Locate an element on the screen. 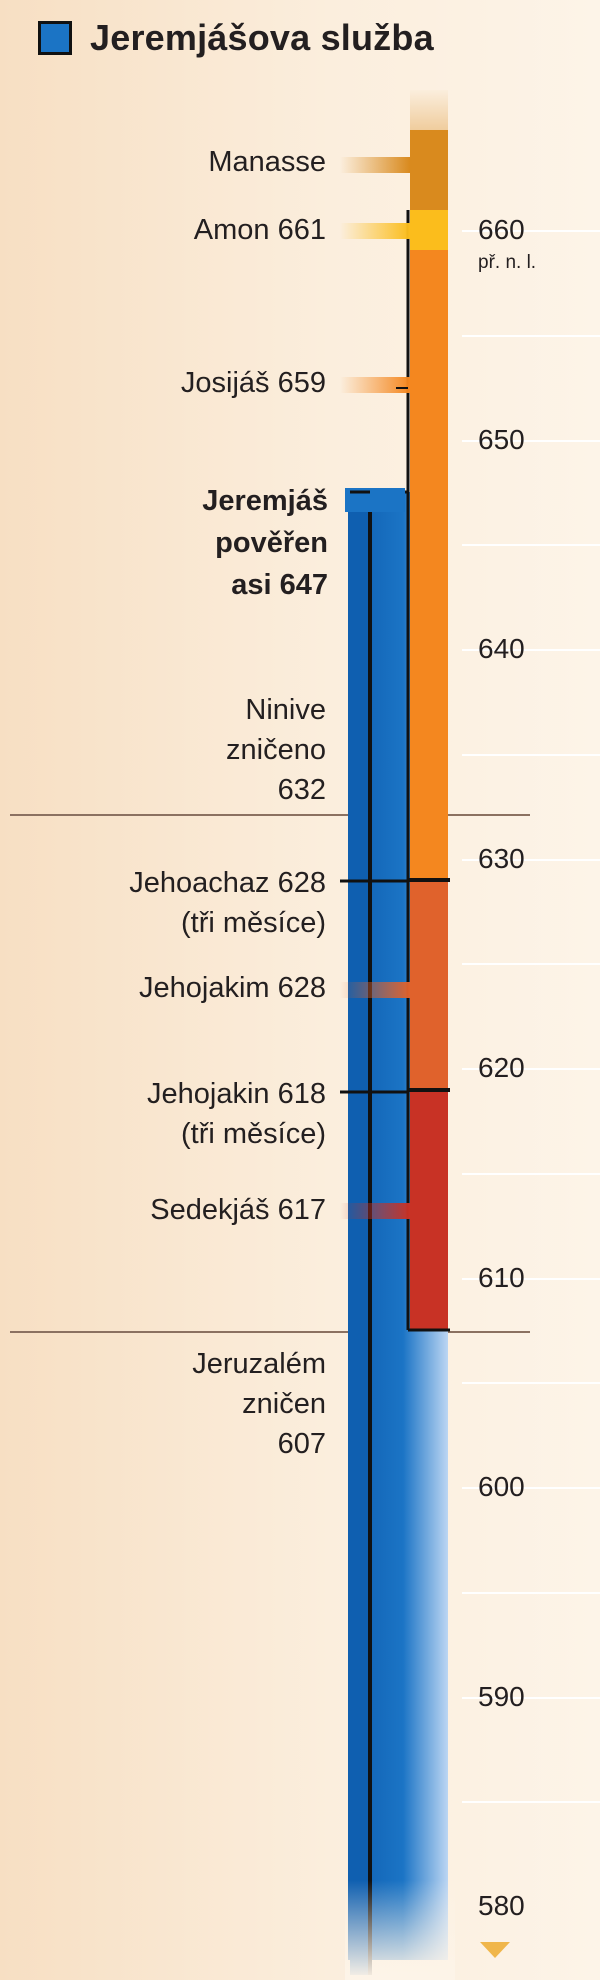 The width and height of the screenshot is (600, 1980). label-jehojakim: Jehojakim 628 is located at coordinates (232, 988).